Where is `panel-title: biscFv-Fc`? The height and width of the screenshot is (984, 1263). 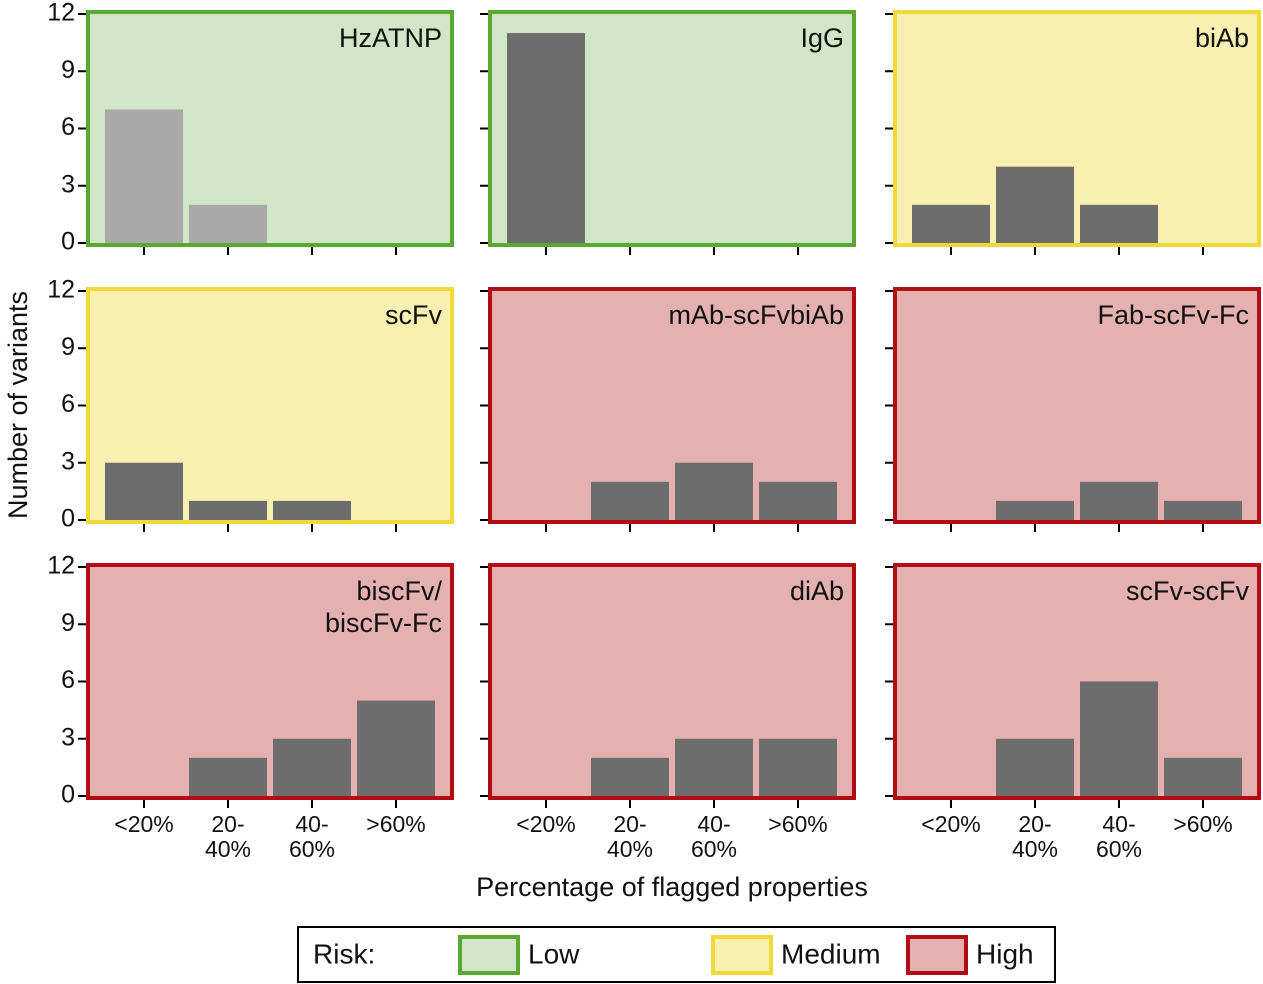 panel-title: biscFv-Fc is located at coordinates (383, 623).